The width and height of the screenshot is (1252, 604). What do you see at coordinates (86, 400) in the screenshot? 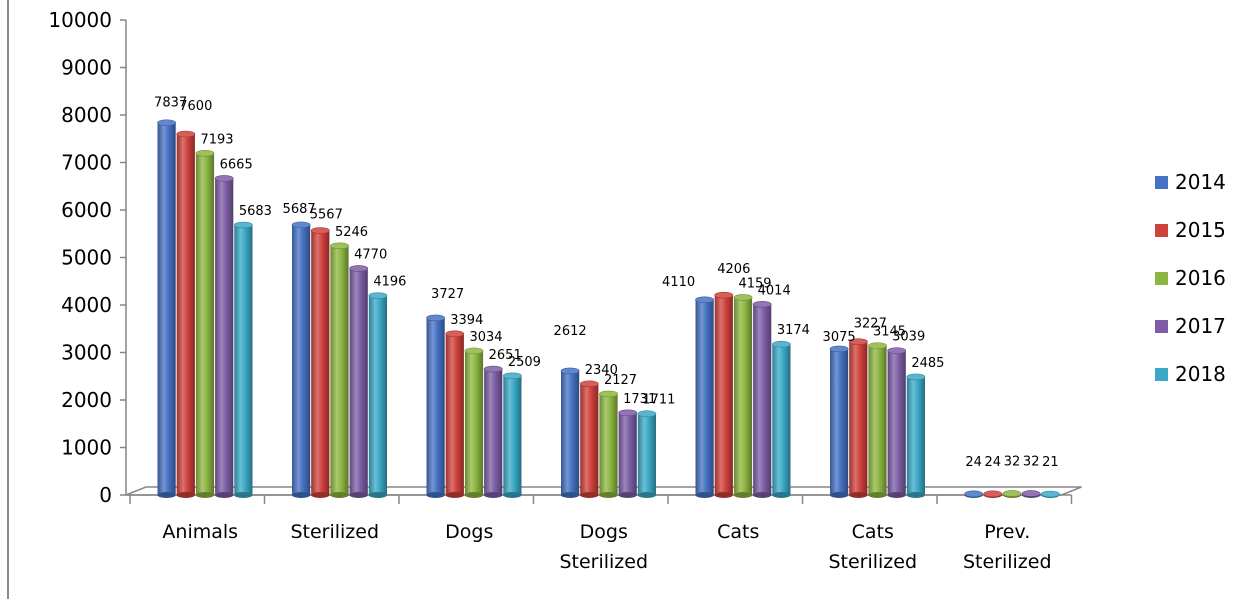
I see `y-tick-label: 2000` at bounding box center [86, 400].